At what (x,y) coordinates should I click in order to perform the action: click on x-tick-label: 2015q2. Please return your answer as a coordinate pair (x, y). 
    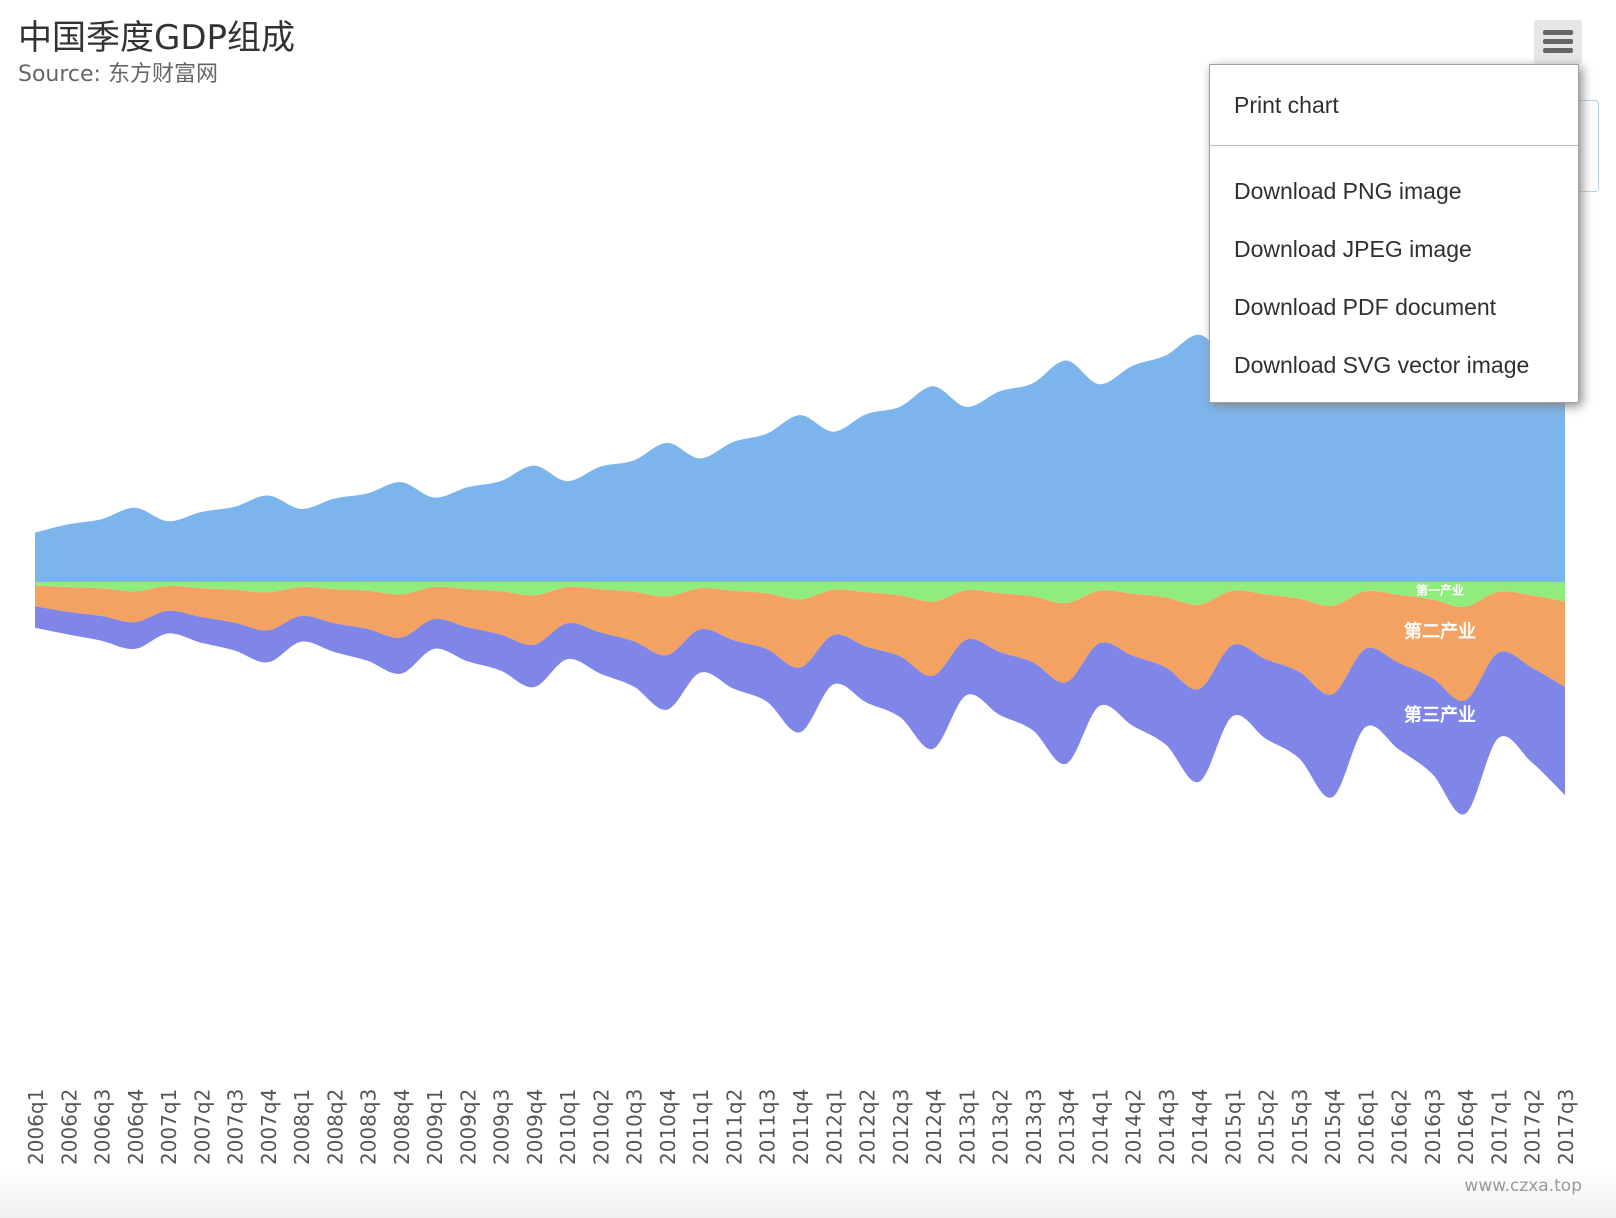
    Looking at the image, I should click on (1267, 1127).